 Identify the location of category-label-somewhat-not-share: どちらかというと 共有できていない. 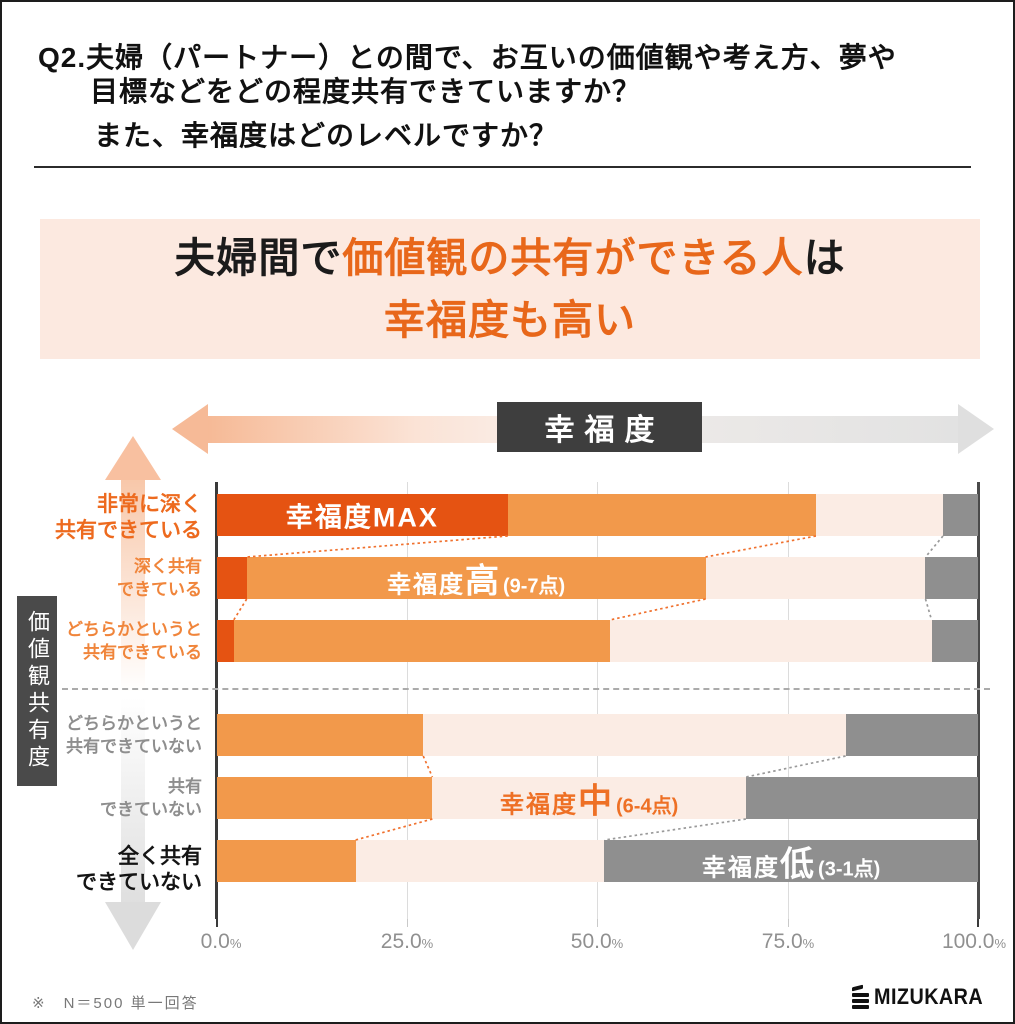
(134, 735).